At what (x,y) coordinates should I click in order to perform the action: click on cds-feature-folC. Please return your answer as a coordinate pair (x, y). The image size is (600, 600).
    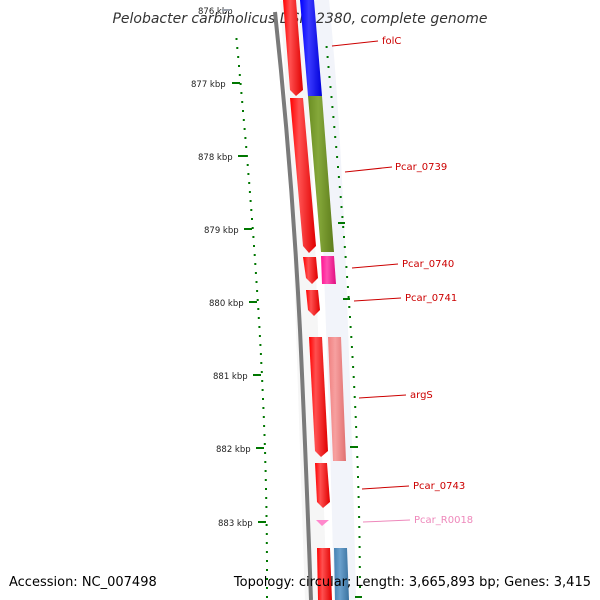
    Looking at the image, I should click on (293, 48).